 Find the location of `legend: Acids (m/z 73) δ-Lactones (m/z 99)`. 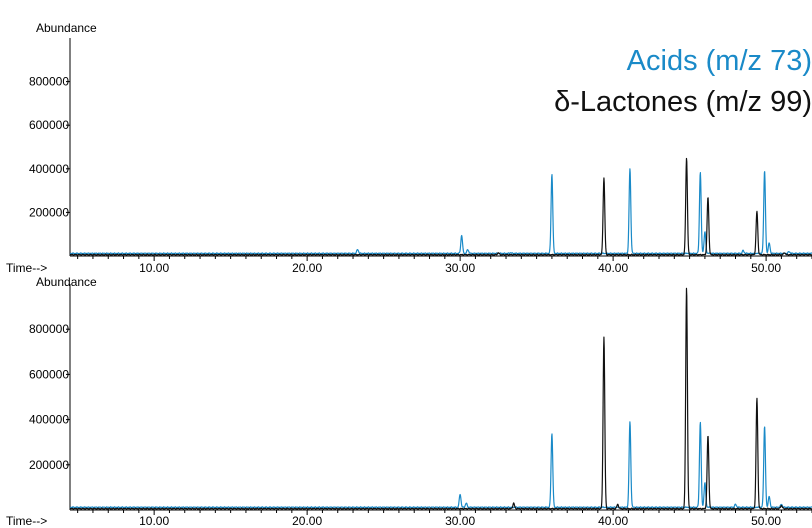

legend: Acids (m/z 73) δ-Lactones (m/z 99) is located at coordinates (683, 81).